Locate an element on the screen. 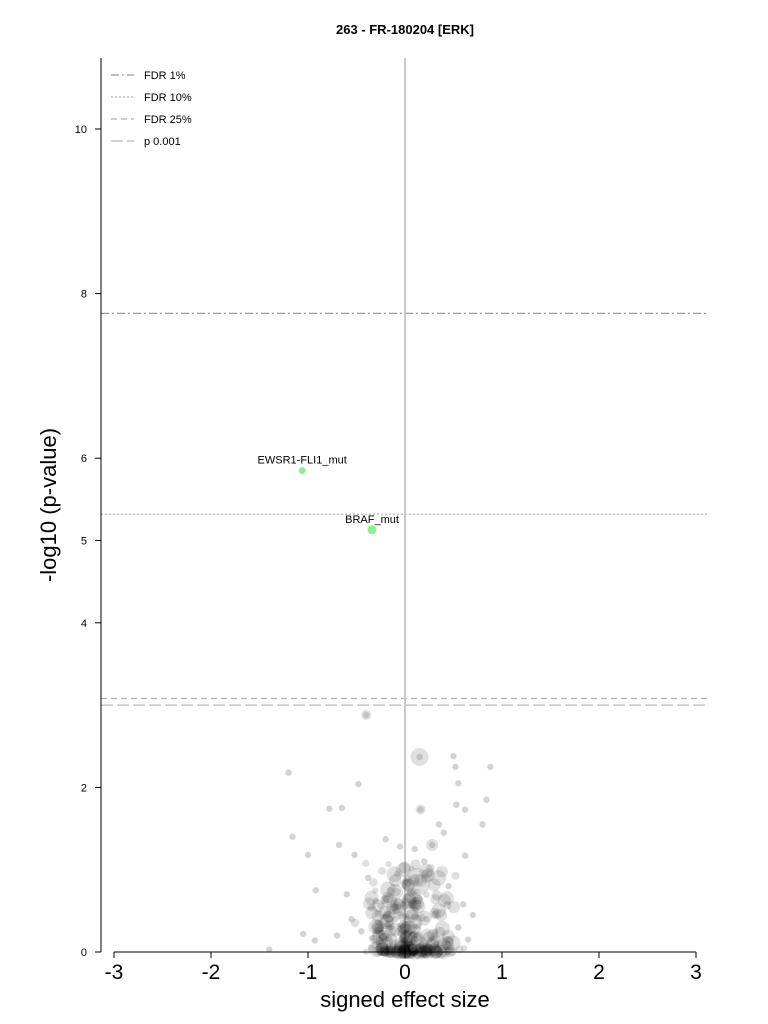 The width and height of the screenshot is (768, 1024). legend: FDR 1% FDR 10% FDR 25% p 0.001 is located at coordinates (151, 109).